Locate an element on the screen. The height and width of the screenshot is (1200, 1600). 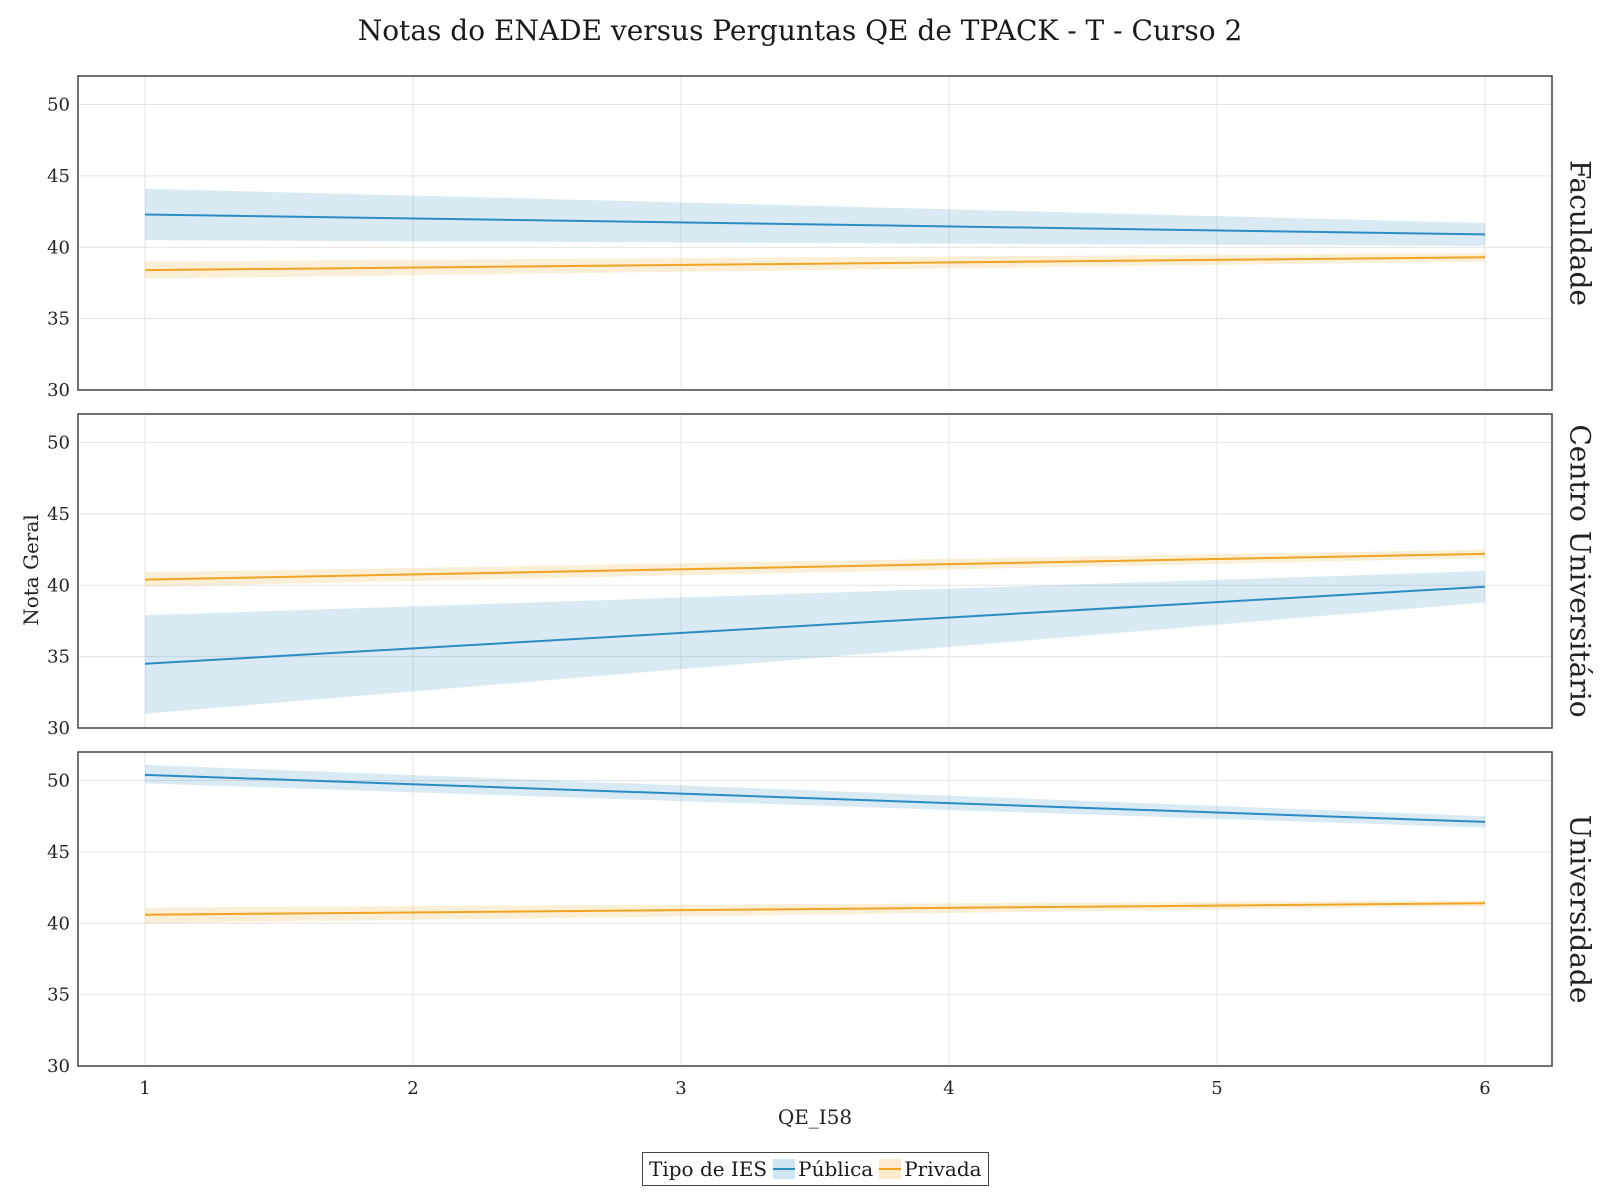
legend-swatch-privada is located at coordinates (890, 1169).